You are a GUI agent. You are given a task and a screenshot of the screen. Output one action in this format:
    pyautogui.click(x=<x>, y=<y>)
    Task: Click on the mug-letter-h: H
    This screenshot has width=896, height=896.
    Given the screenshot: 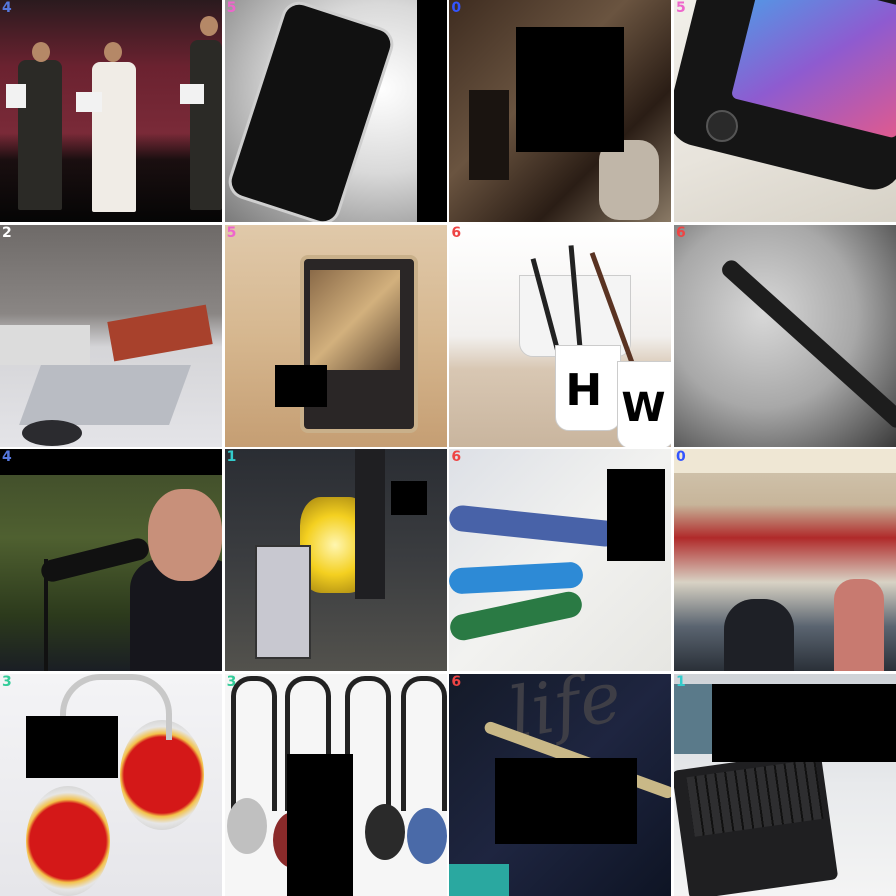 What is the action you would take?
    pyautogui.click(x=584, y=390)
    